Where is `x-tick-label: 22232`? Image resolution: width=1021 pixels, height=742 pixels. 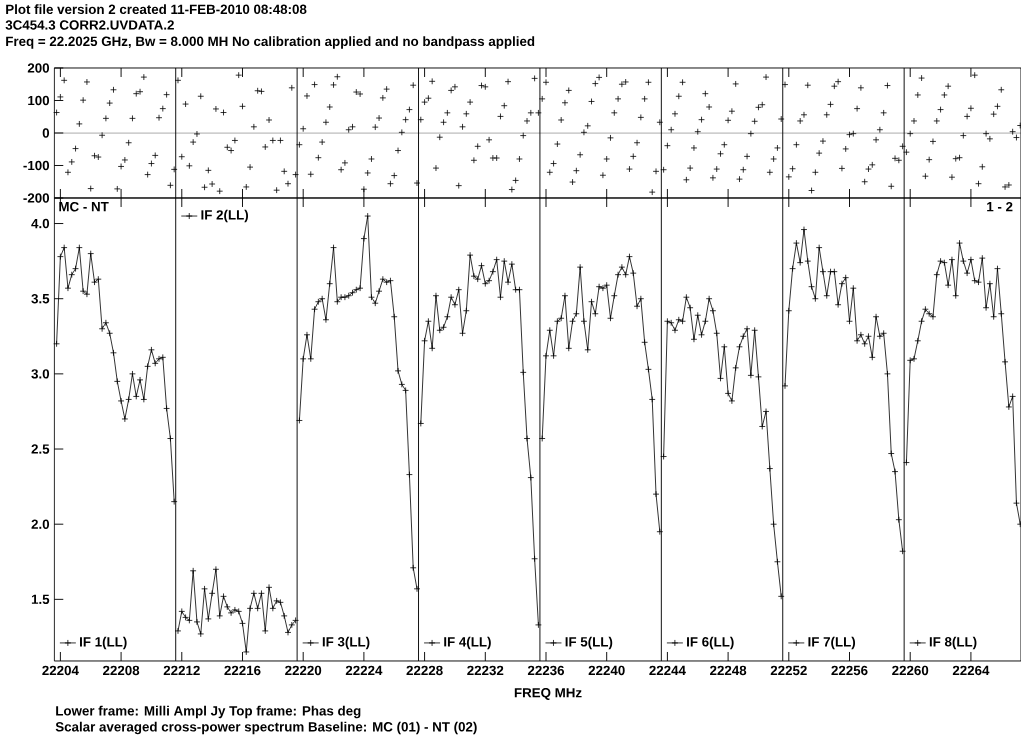 x-tick-label: 22232 is located at coordinates (485, 670).